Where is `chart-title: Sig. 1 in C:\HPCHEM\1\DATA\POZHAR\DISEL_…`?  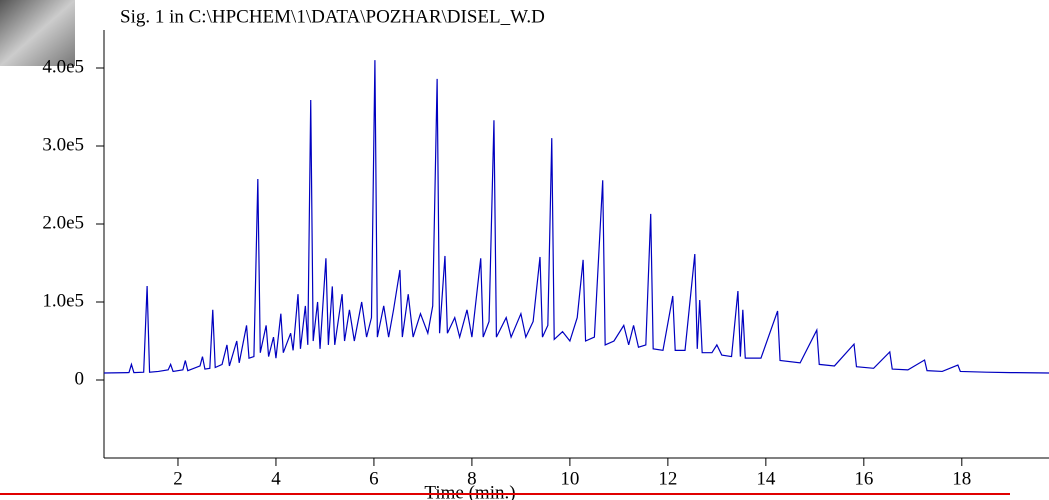 chart-title: Sig. 1 in C:\HPCHEM\1\DATA\POZHAR\DISEL_… is located at coordinates (332, 16).